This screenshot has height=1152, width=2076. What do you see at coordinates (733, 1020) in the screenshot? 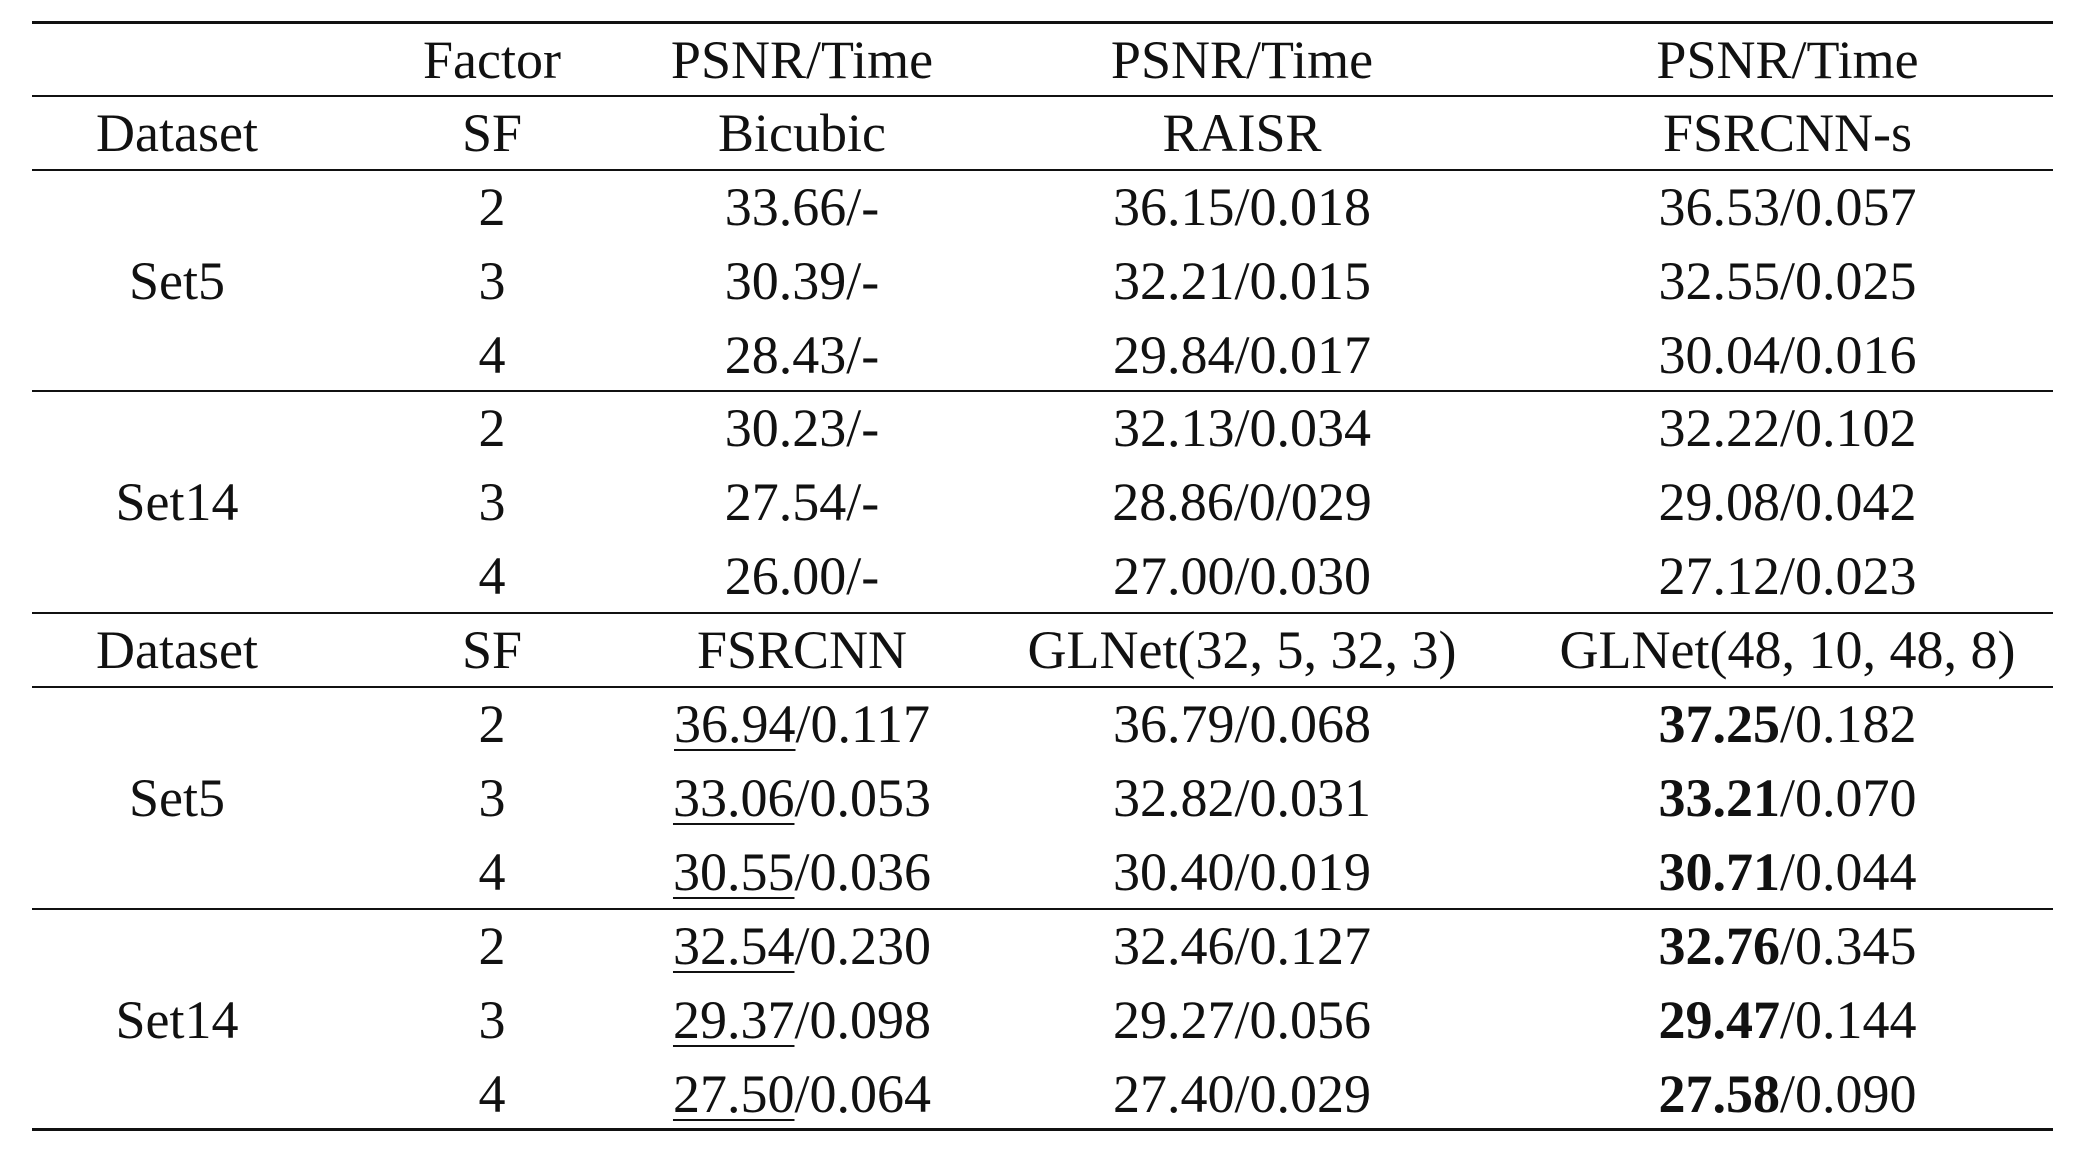
I see `second-best-psnr: 29.37` at bounding box center [733, 1020].